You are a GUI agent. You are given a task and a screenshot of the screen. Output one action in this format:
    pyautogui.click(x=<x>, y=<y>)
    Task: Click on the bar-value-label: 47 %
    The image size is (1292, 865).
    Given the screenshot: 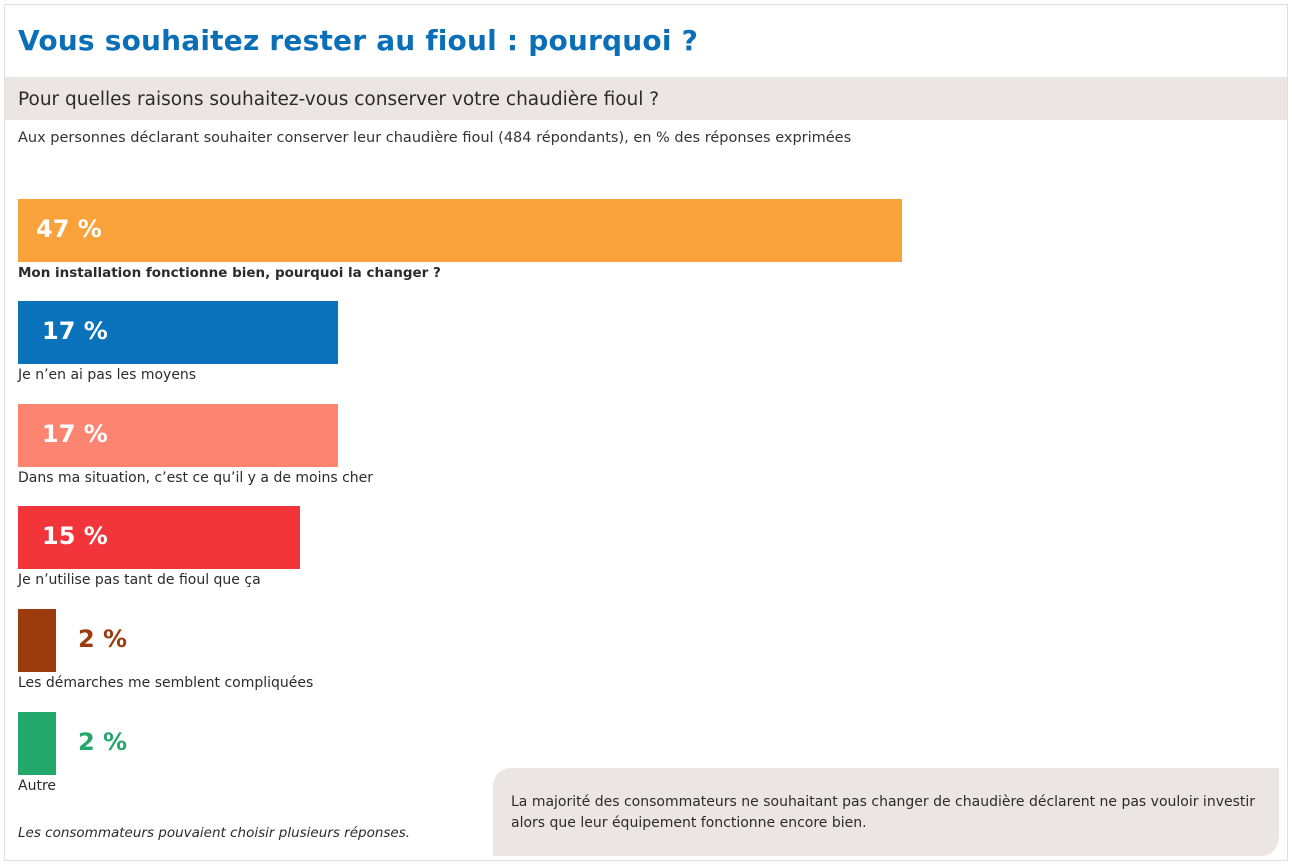 What is the action you would take?
    pyautogui.click(x=69, y=229)
    